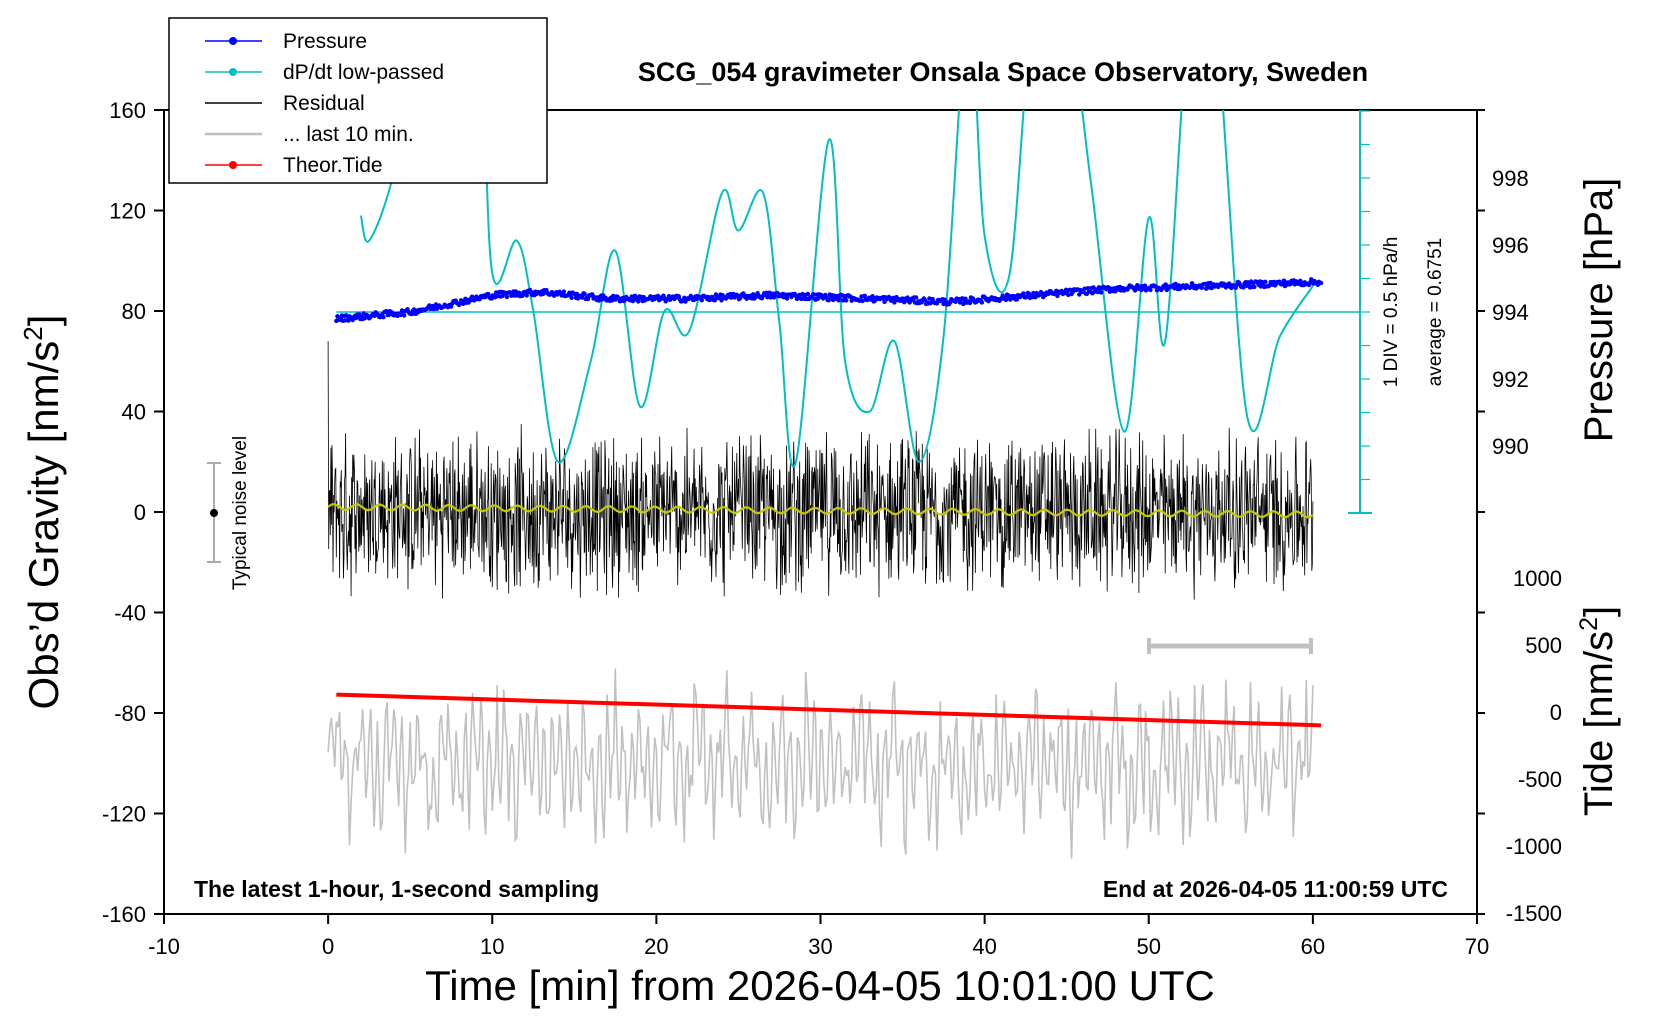  I want to click on sampling-note: The latest 1-hour, 1-second sampling, so click(396, 889).